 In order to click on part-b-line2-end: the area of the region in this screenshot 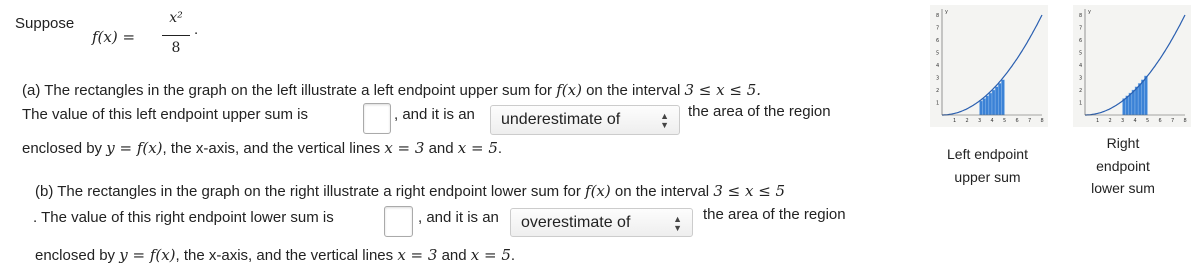, I will do `click(774, 214)`.